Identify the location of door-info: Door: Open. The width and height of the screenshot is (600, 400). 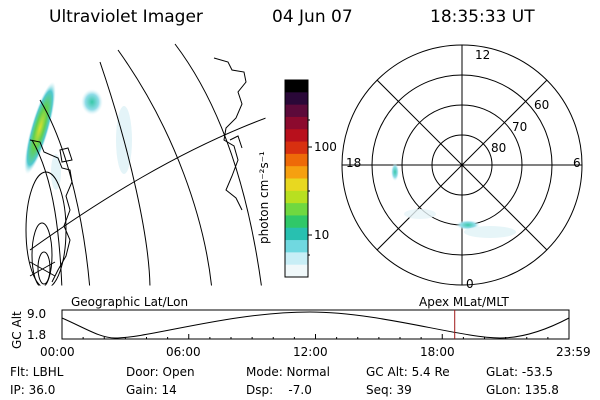
(160, 372).